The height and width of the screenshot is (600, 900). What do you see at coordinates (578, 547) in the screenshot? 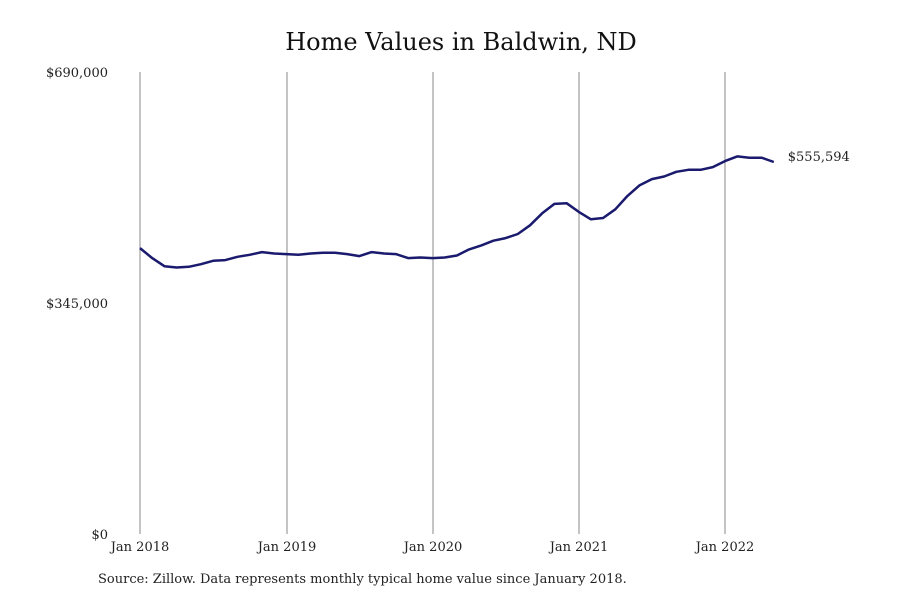
I see `x-tick-label: Jan 2021` at bounding box center [578, 547].